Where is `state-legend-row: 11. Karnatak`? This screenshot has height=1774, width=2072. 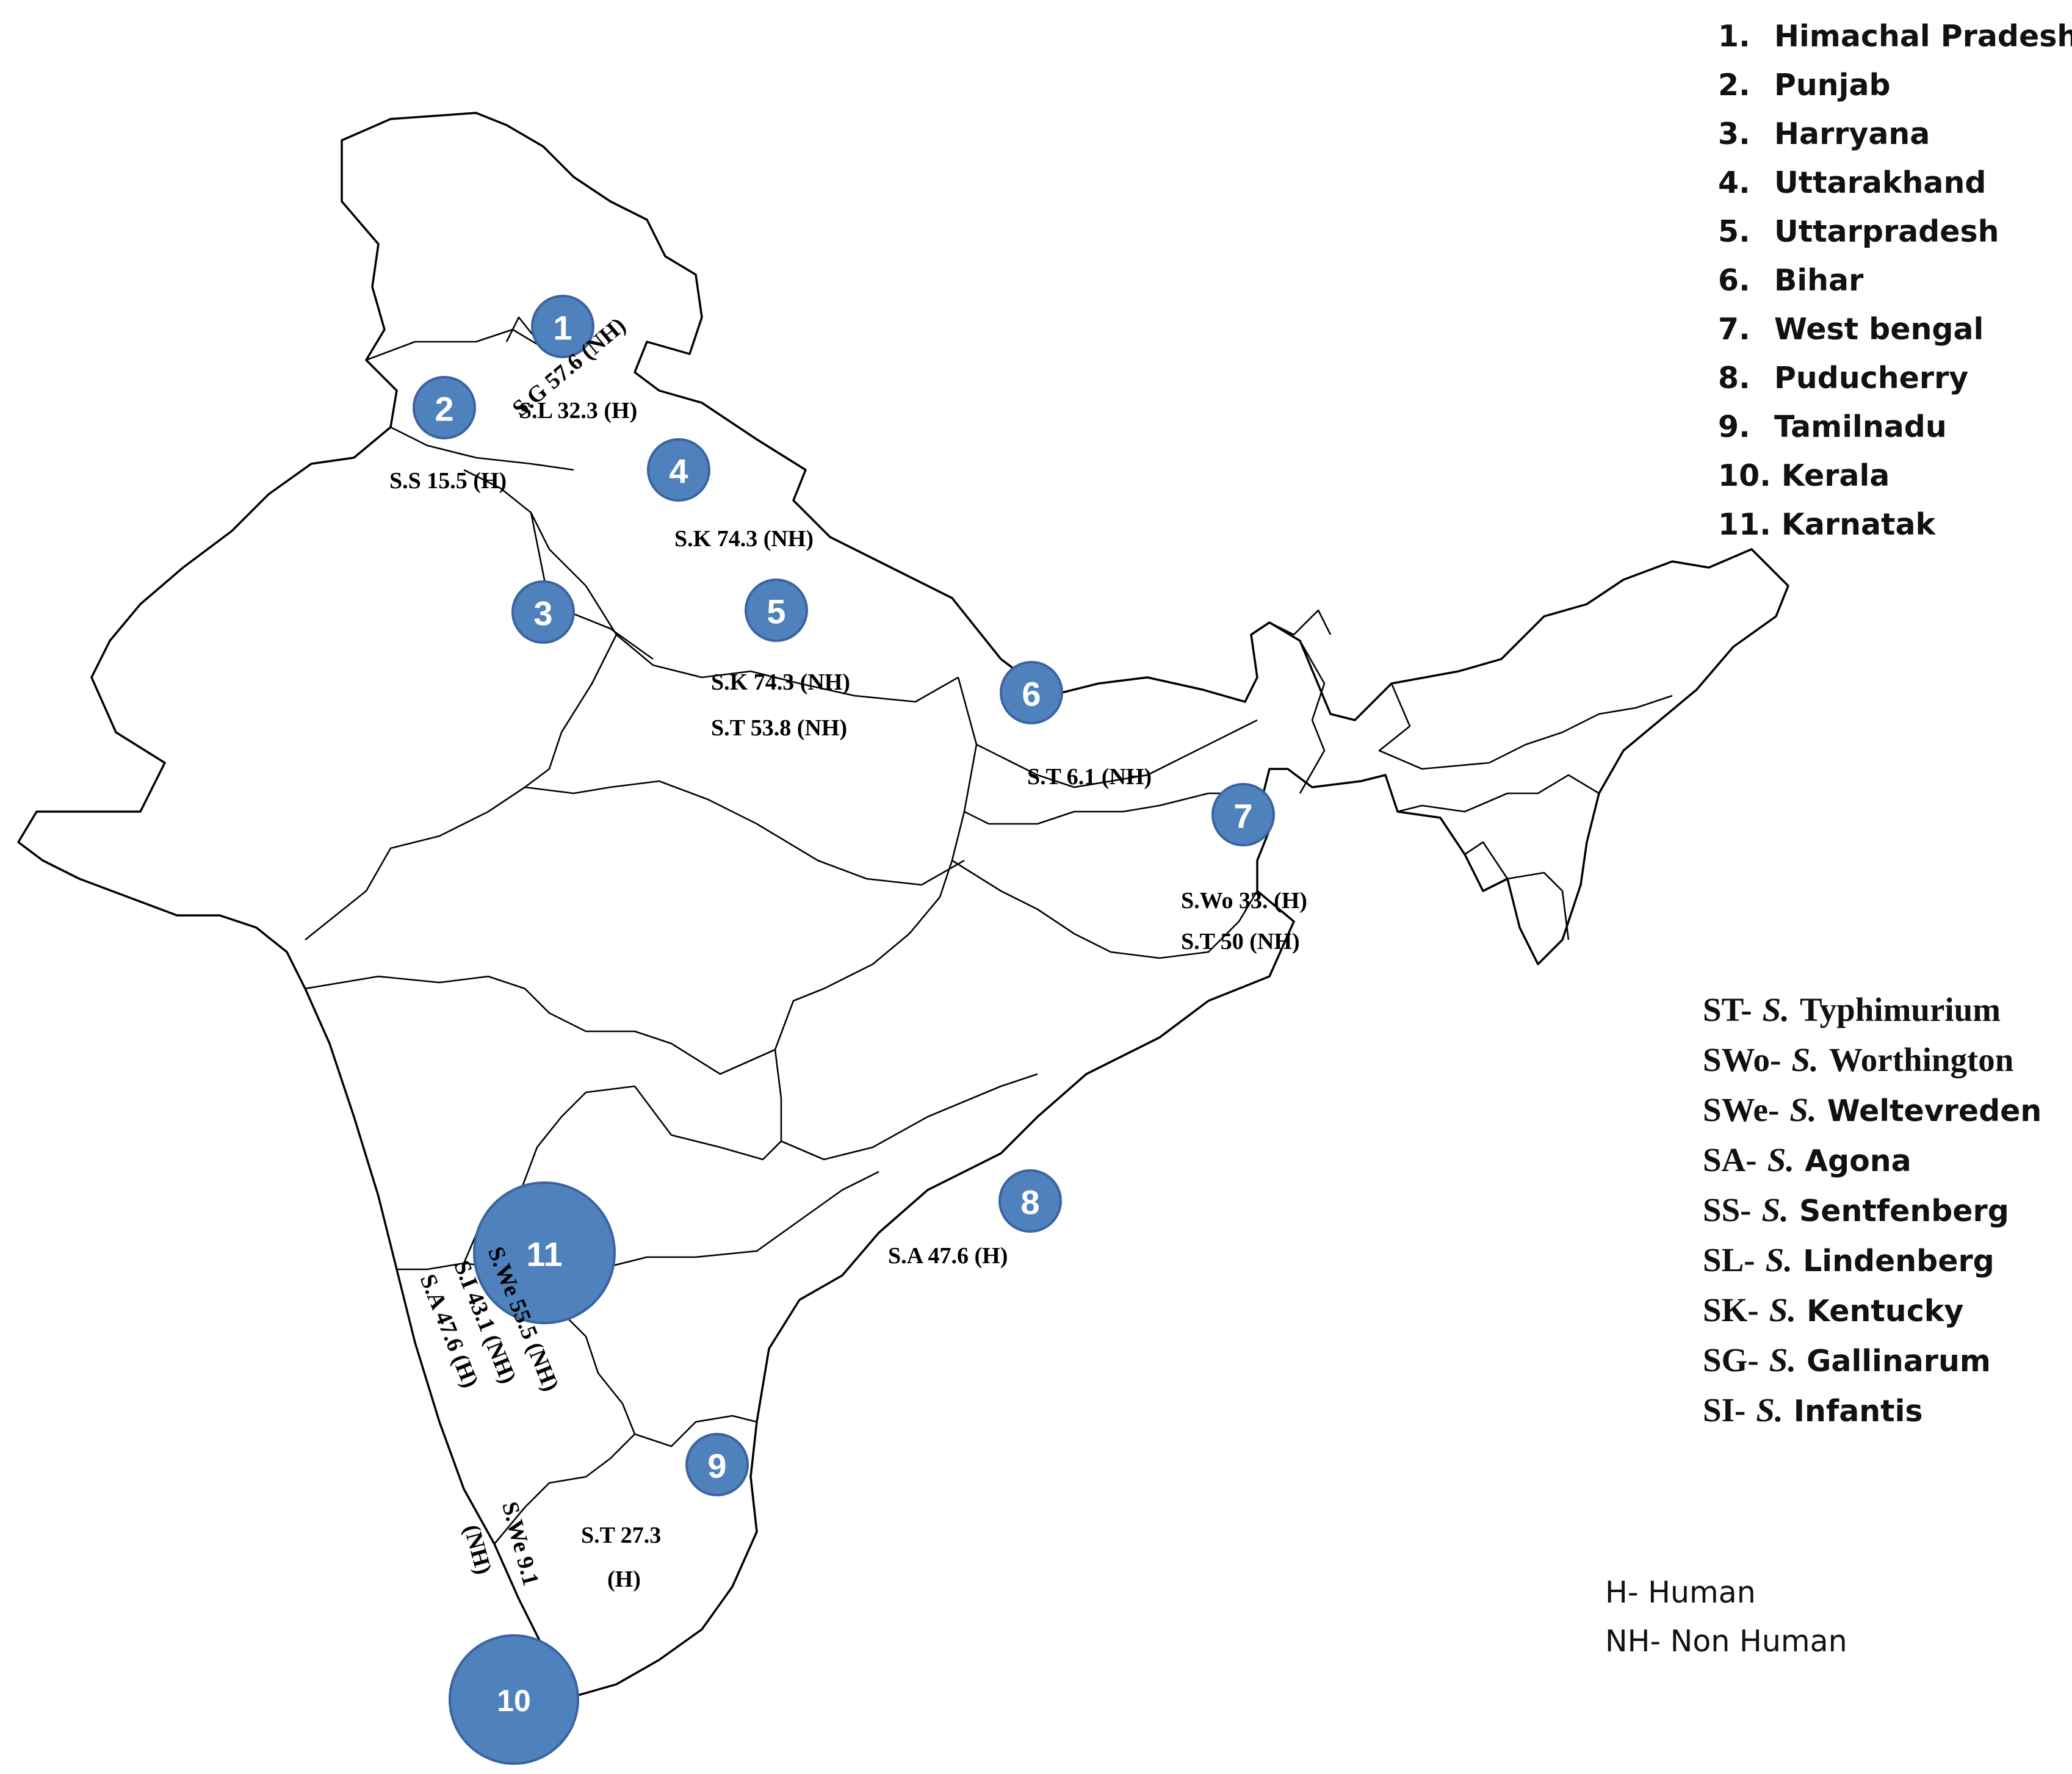
state-legend-row: 11. Karnatak is located at coordinates (1827, 524).